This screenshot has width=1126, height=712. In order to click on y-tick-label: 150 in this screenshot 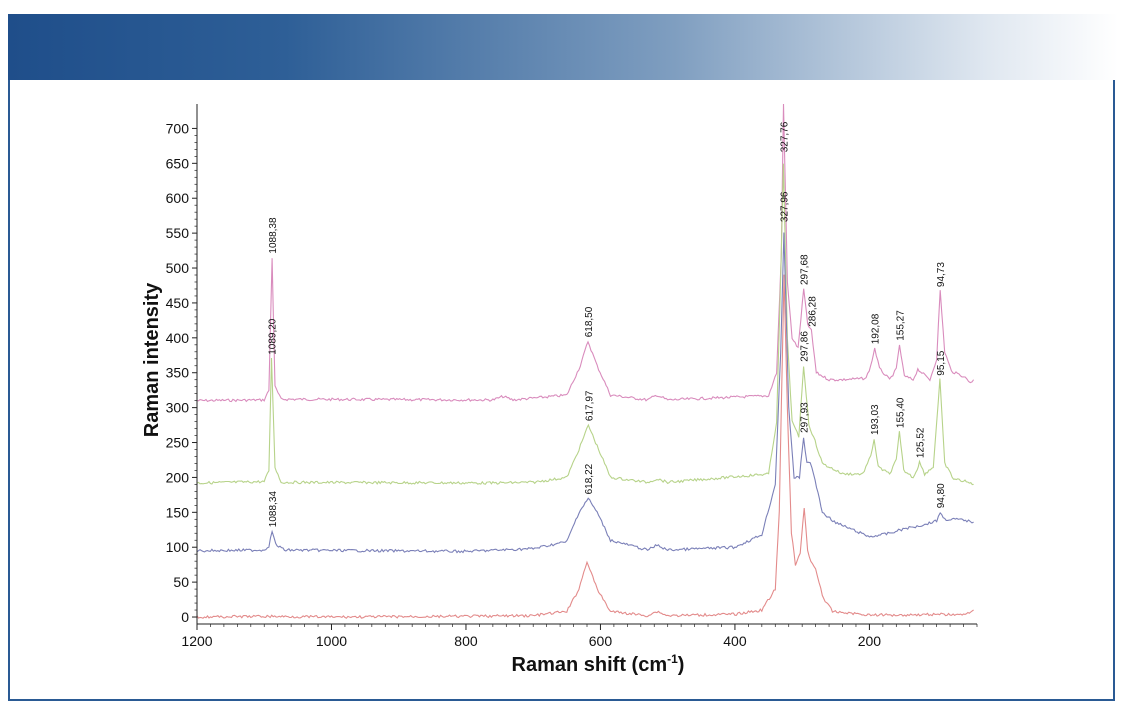, I will do `click(178, 512)`.